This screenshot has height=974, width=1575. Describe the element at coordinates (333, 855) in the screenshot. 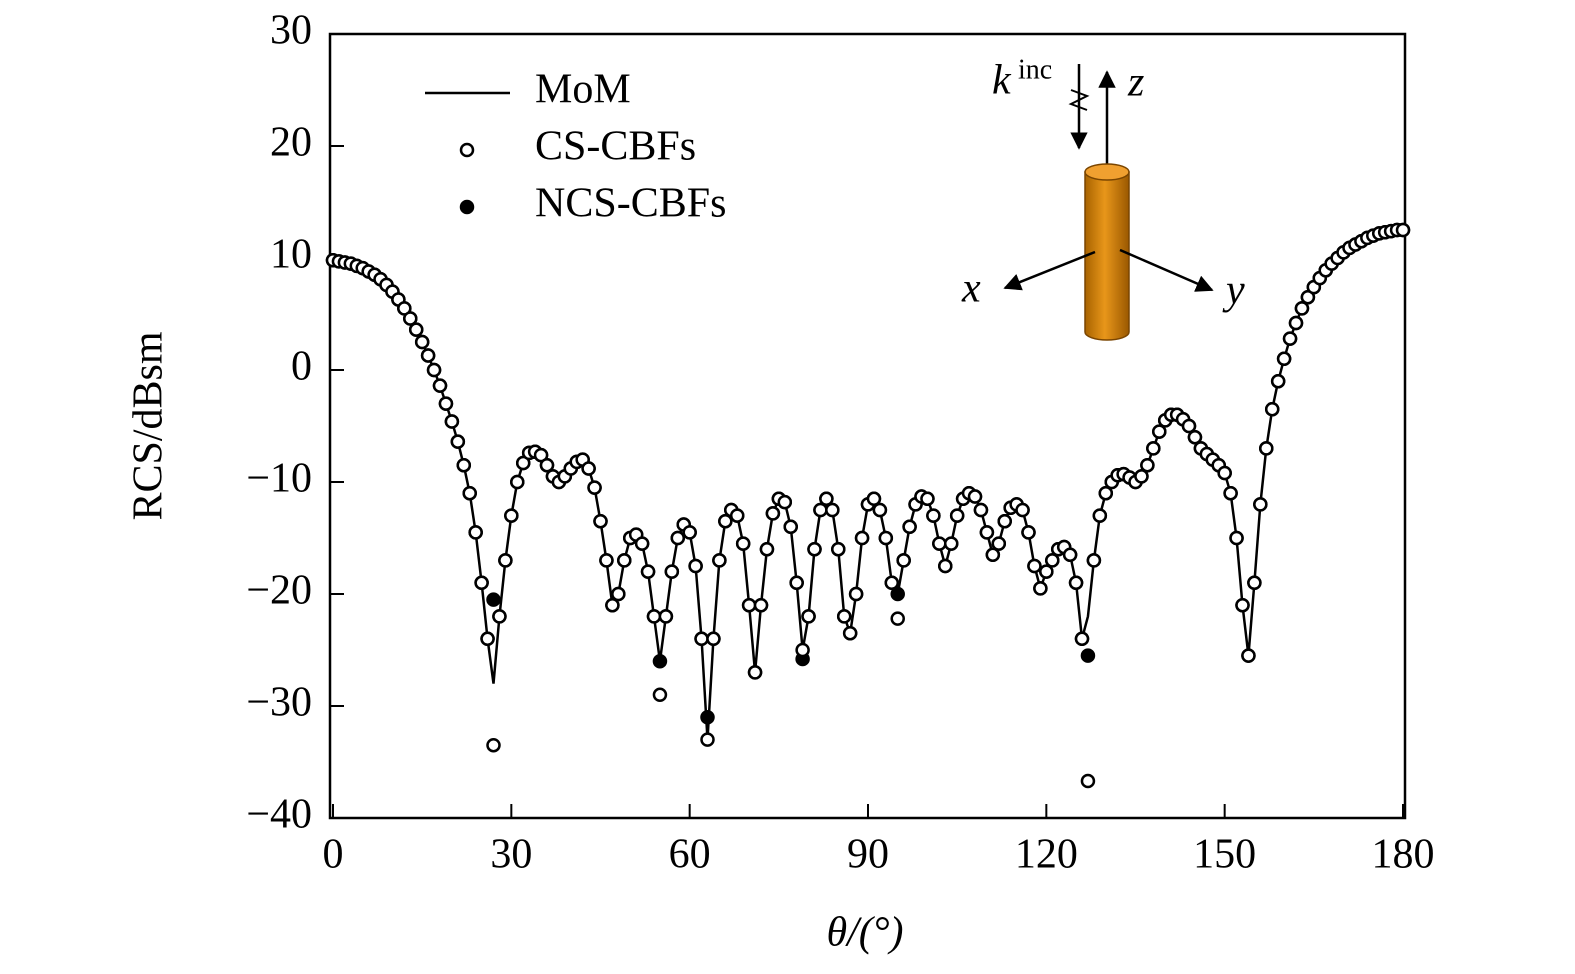

I see `x-tick-label: 0` at that location.